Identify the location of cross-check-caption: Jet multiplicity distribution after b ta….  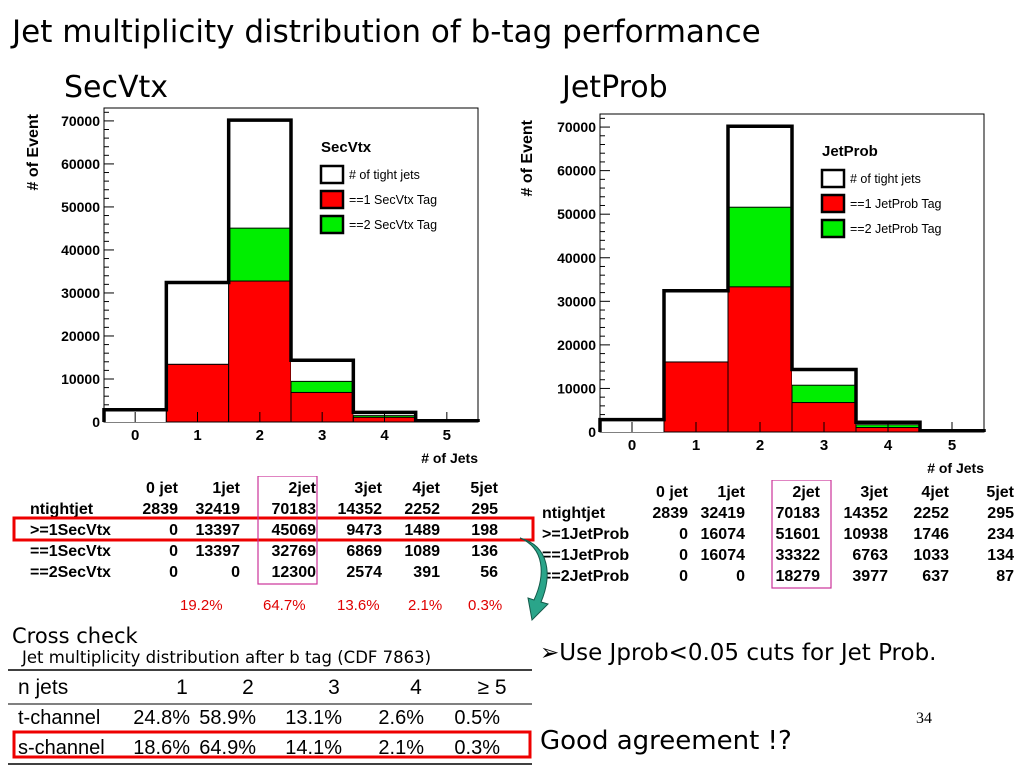
(227, 657).